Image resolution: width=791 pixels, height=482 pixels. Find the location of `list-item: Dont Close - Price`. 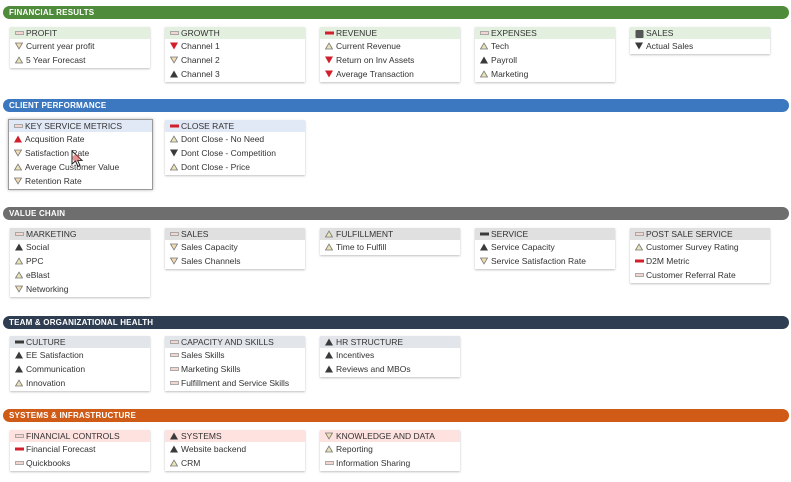

list-item: Dont Close - Price is located at coordinates (235, 167).